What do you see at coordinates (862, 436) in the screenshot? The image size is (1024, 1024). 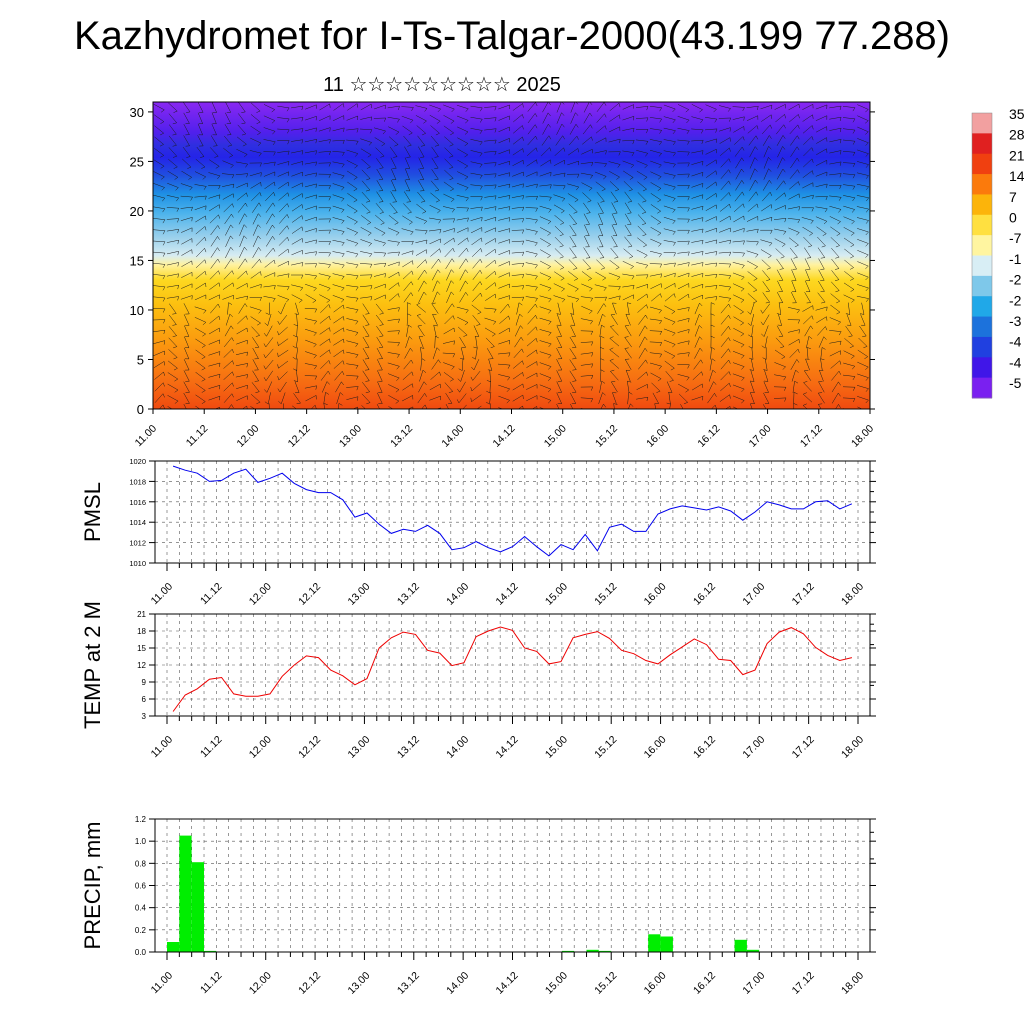 I see `x-tick-label: 18.00` at bounding box center [862, 436].